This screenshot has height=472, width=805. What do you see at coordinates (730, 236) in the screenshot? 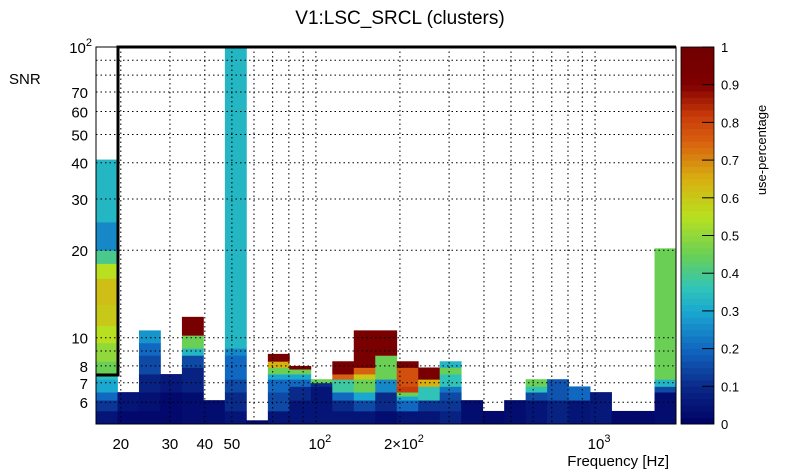
I see `colorbar-tick-label: 0.5` at bounding box center [730, 236].